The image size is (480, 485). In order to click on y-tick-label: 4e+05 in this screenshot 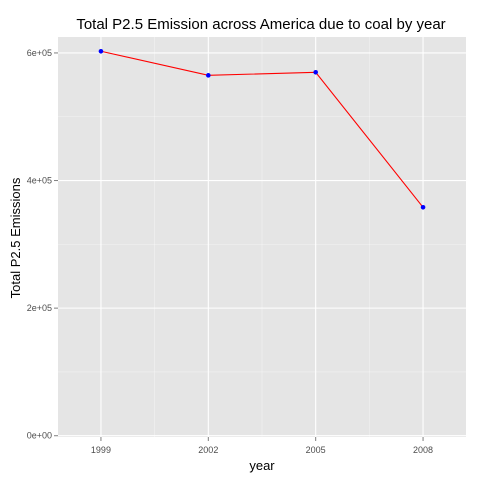, I will do `click(39, 181)`.